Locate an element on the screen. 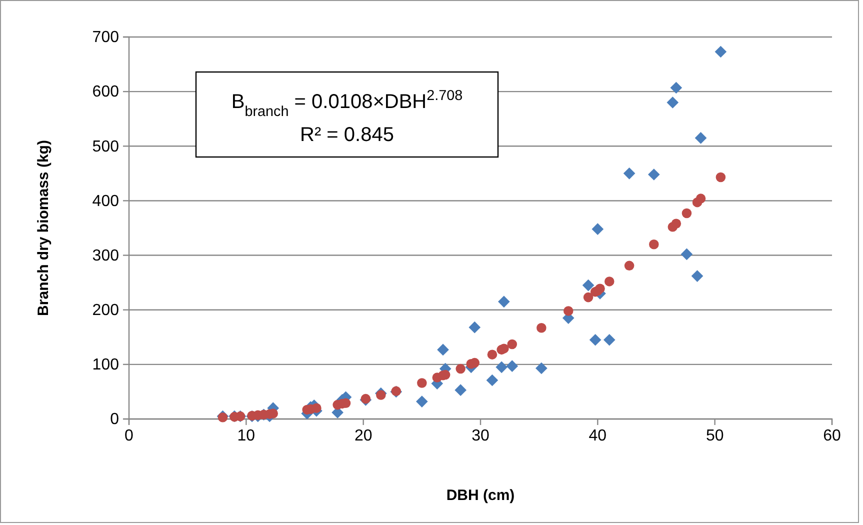 The image size is (863, 525). y-tick-label: 700 is located at coordinates (106, 37).